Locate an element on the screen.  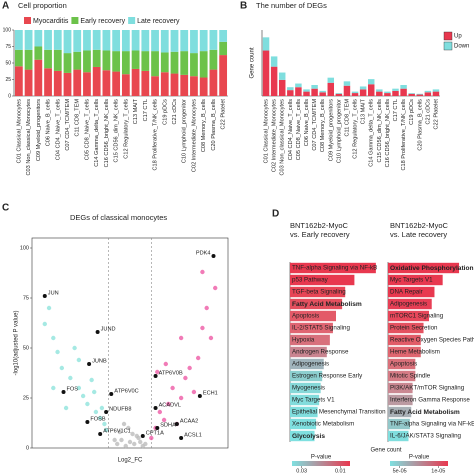
x-tick-label: C05 CD8_Naive_T_cells is located at coordinates (299, 129).